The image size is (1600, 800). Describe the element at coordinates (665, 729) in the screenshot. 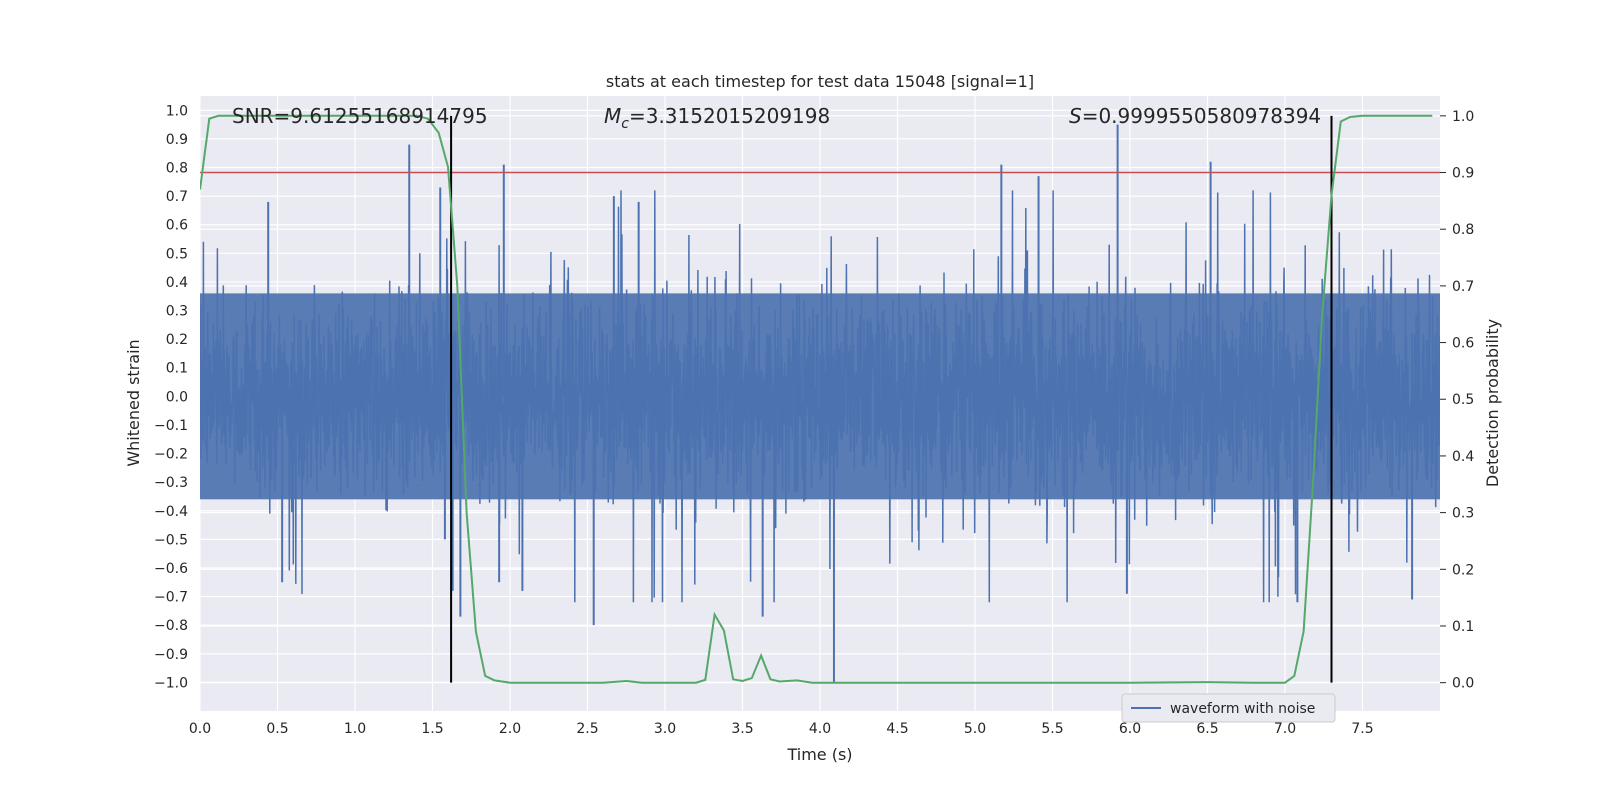

I see `x-tick-label: 3.0` at that location.